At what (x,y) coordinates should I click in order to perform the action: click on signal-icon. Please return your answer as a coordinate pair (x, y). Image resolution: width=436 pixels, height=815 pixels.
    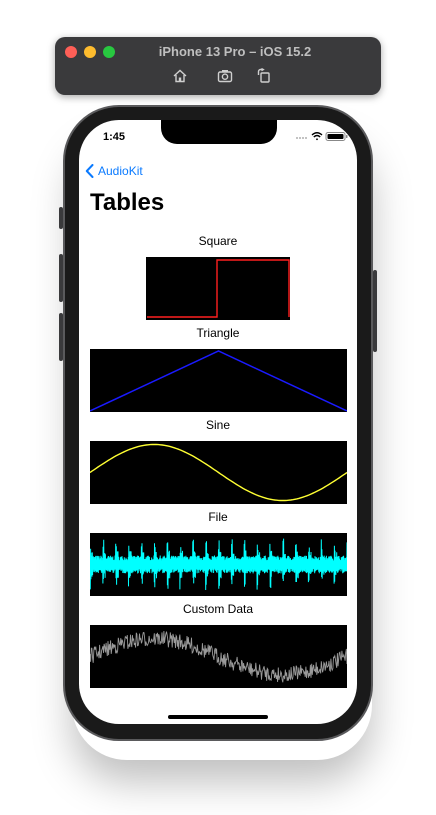
    Looking at the image, I should click on (301, 138).